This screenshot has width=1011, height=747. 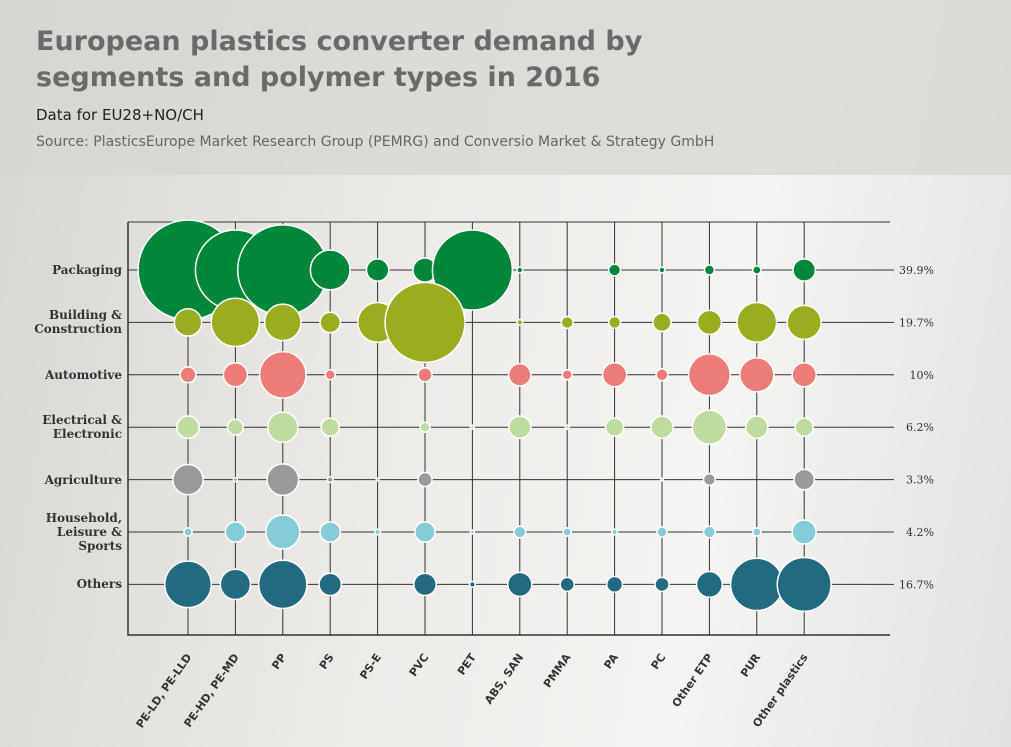 I want to click on share-label: 16.7%, so click(x=916, y=584).